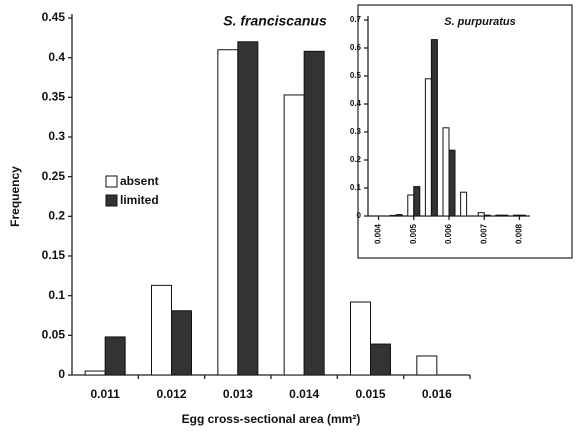 This screenshot has height=432, width=576. Describe the element at coordinates (413, 233) in the screenshot. I see `x-tick-label: 0.005` at that location.